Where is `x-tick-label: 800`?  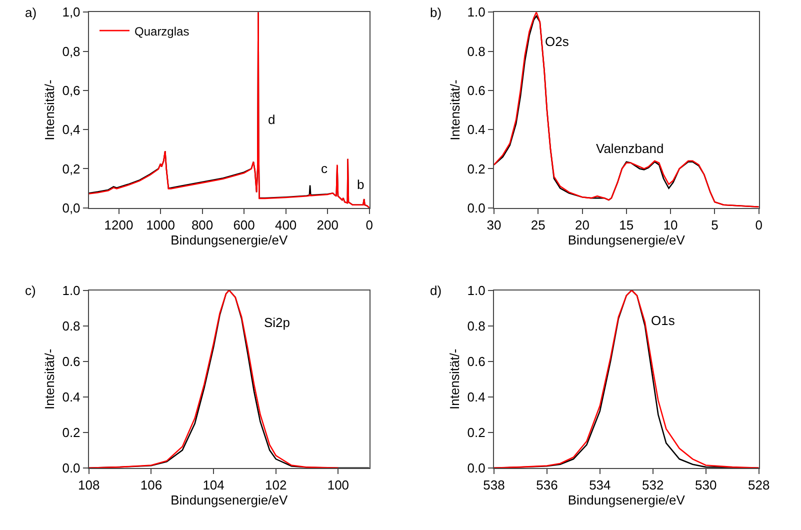
x-tick-label: 800 is located at coordinates (202, 224).